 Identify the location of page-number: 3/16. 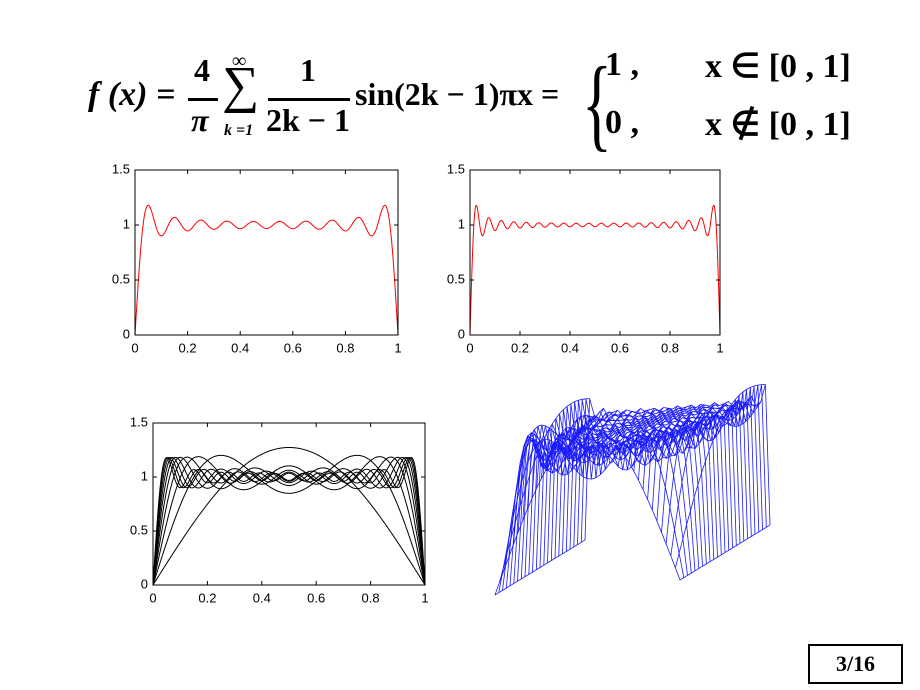
(855, 664).